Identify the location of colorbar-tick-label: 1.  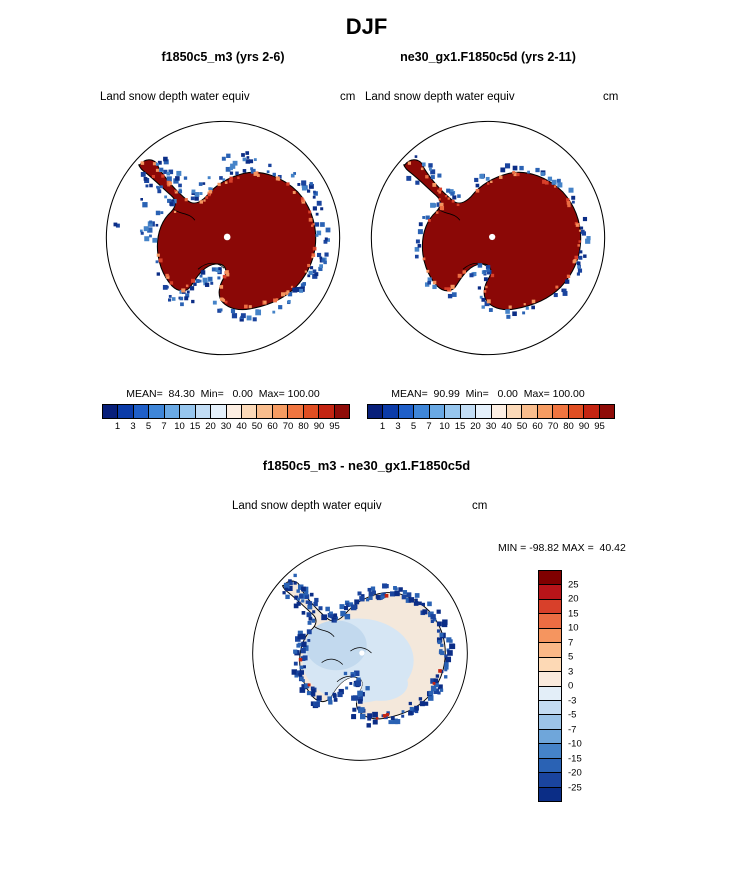
(117, 426).